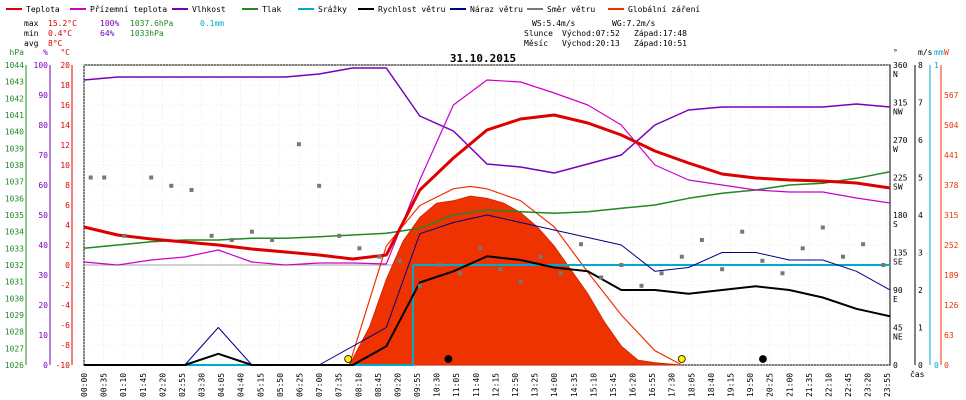 The width and height of the screenshot is (966, 400). Describe the element at coordinates (45, 52) in the screenshot. I see `axis-title-pct: %` at that location.